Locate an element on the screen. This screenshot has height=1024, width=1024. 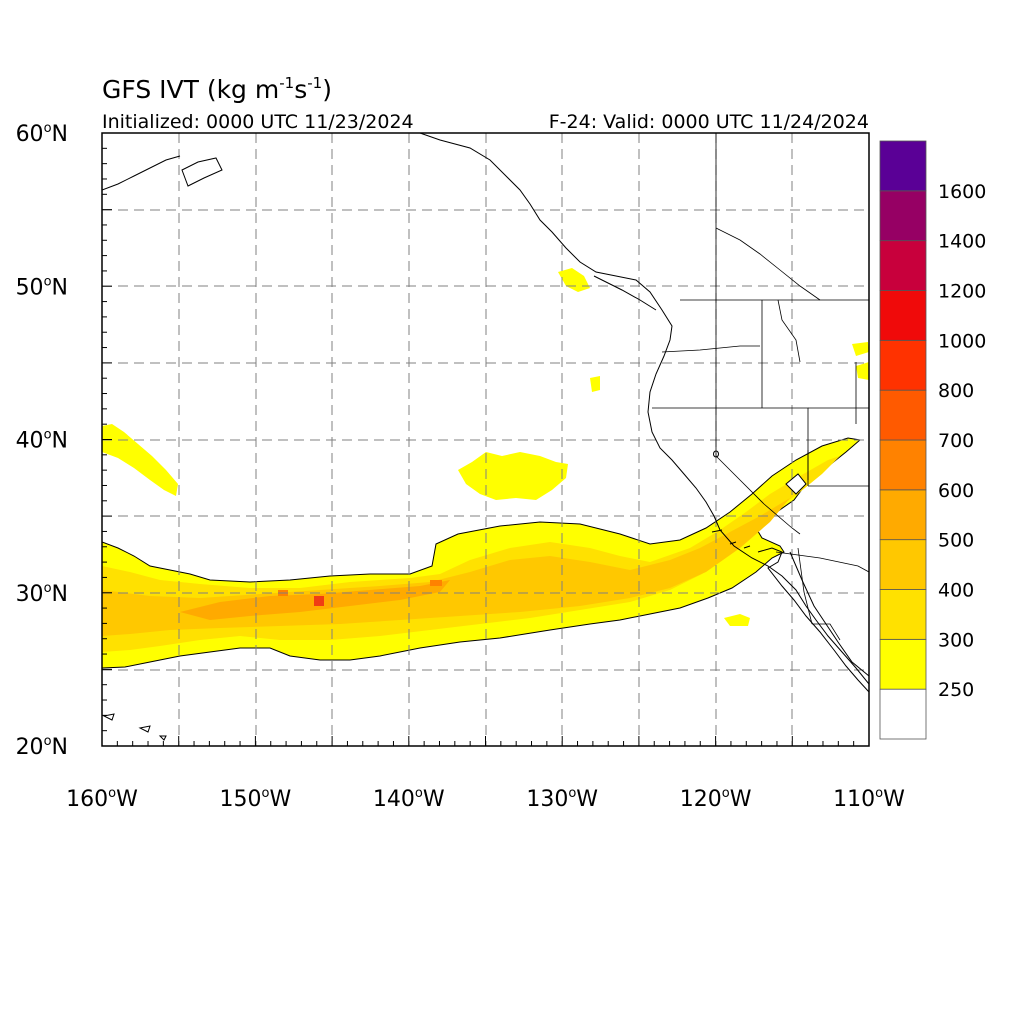
ivt-patch-south is located at coordinates (737, 620).